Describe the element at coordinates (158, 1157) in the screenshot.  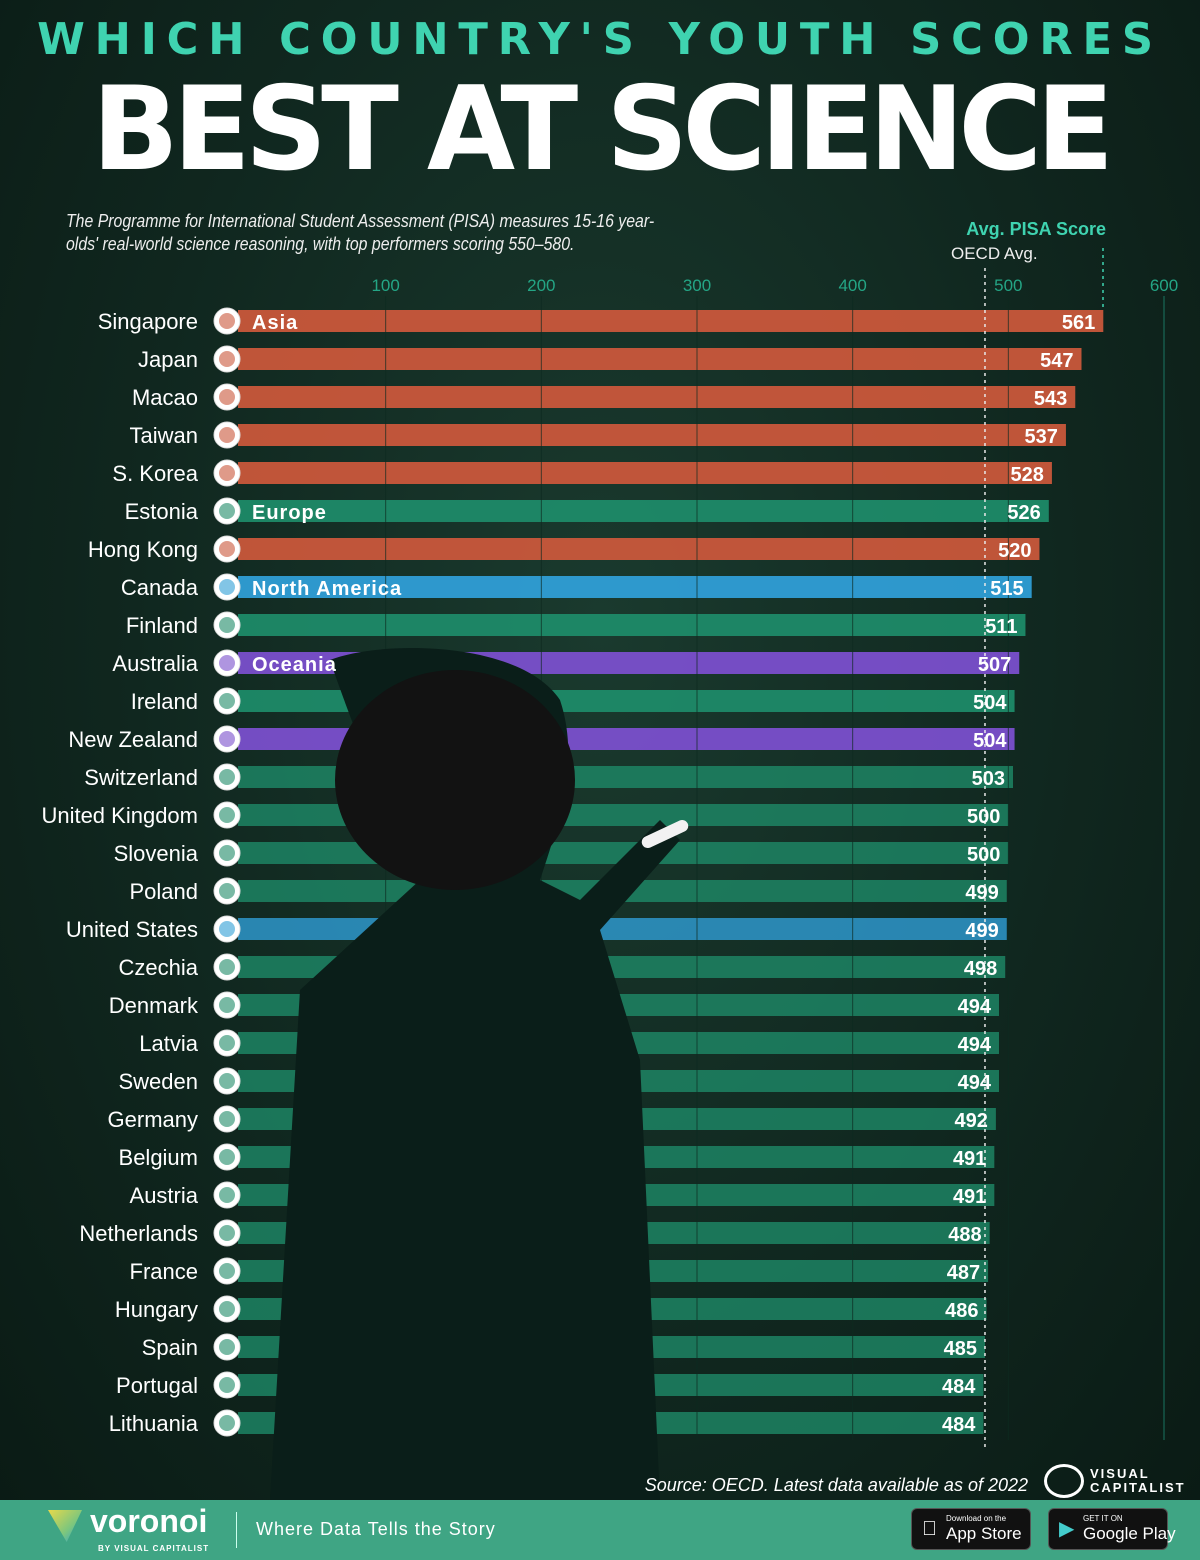
I see `country-label: Belgium` at that location.